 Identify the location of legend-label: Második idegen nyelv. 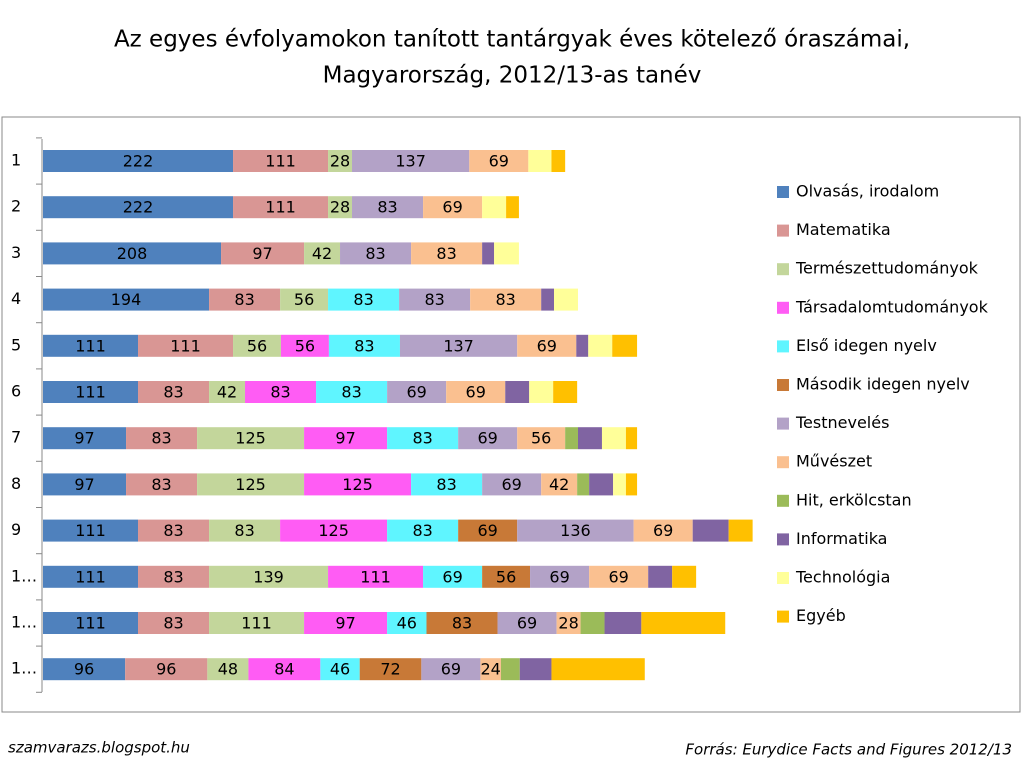
(883, 384).